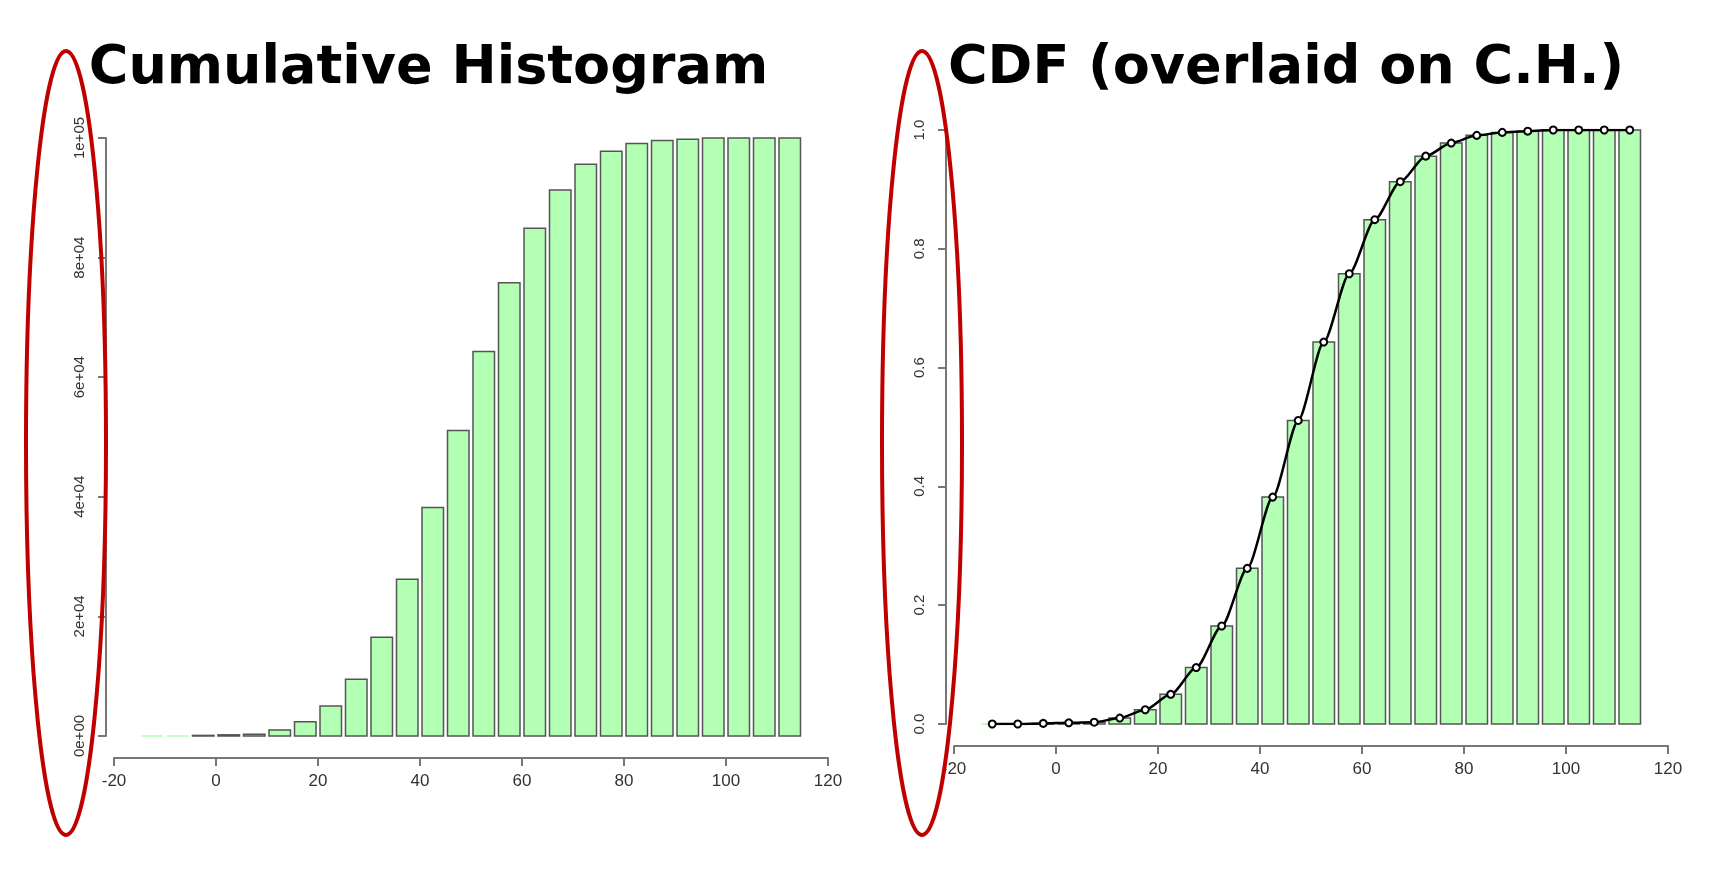  Describe the element at coordinates (78, 257) in the screenshot. I see `y-tick-label: 8e+04` at that location.